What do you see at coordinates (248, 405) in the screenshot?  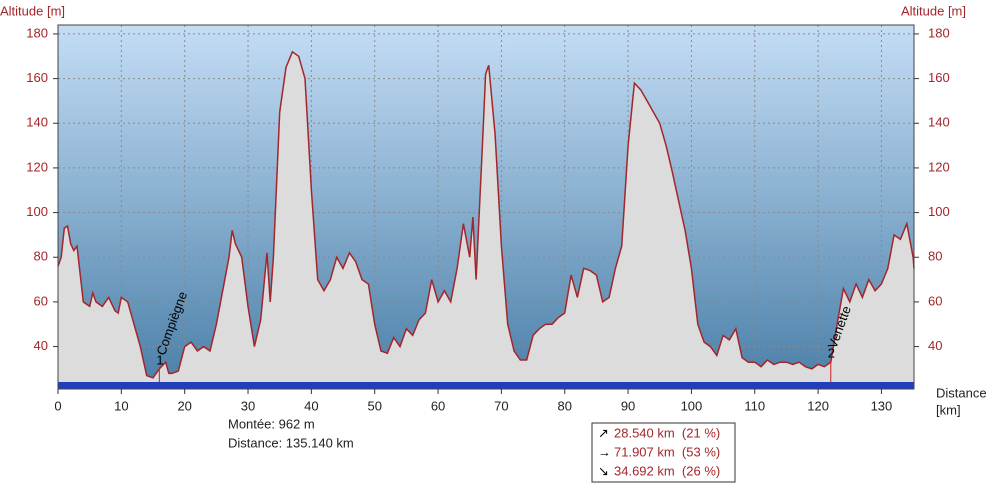 I see `x-tick-label: 30` at bounding box center [248, 405].